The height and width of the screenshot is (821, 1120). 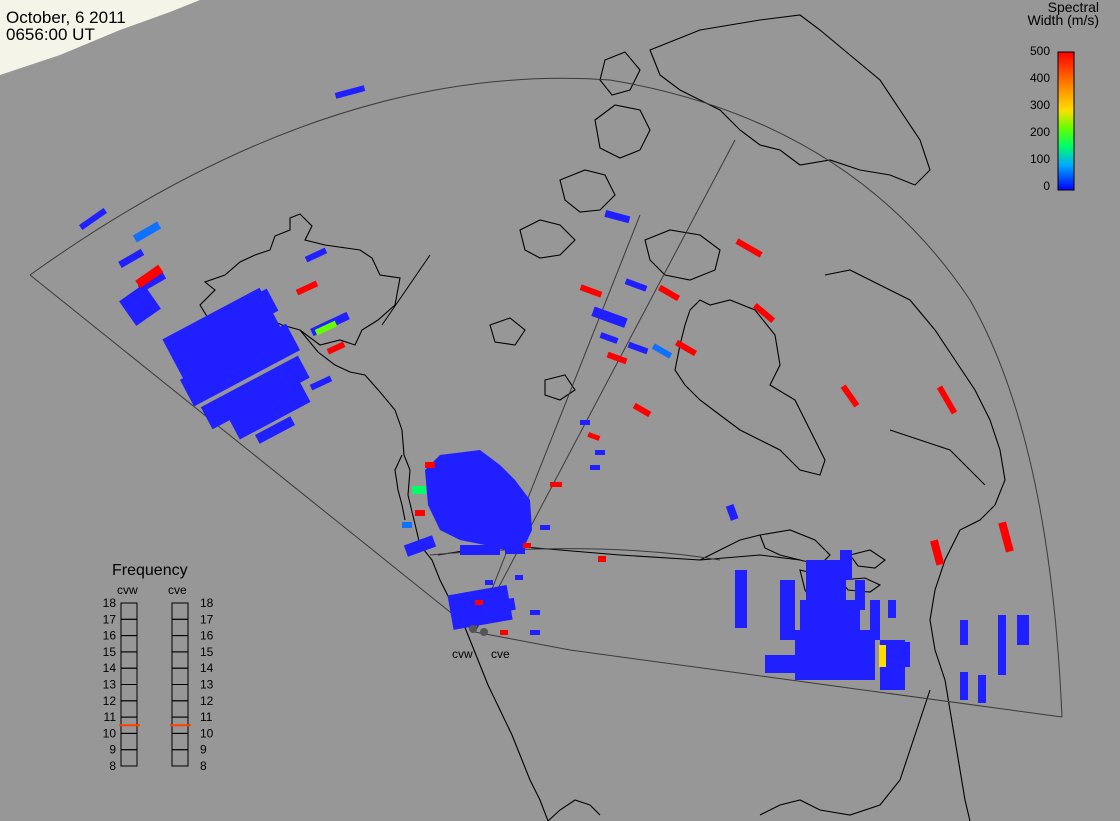 I want to click on radar-site-cvw, so click(x=473, y=629).